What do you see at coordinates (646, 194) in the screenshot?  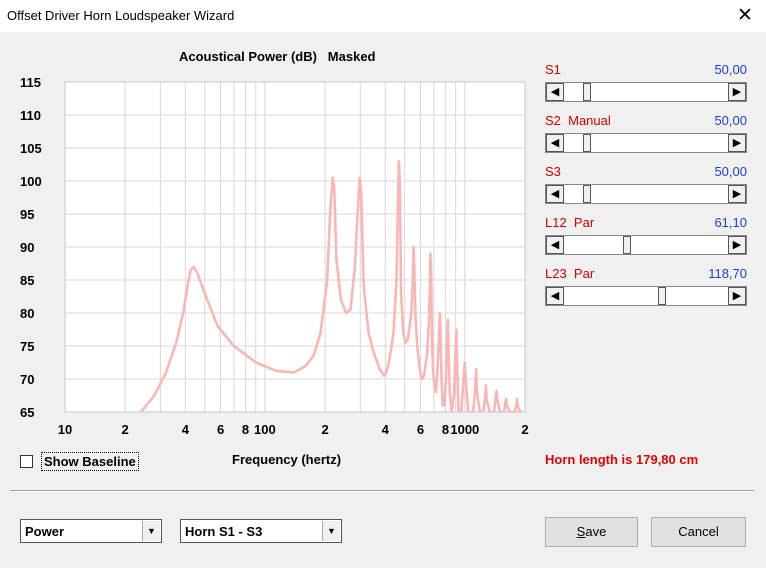 I see `scrollbar-s3: ◀ ▶` at bounding box center [646, 194].